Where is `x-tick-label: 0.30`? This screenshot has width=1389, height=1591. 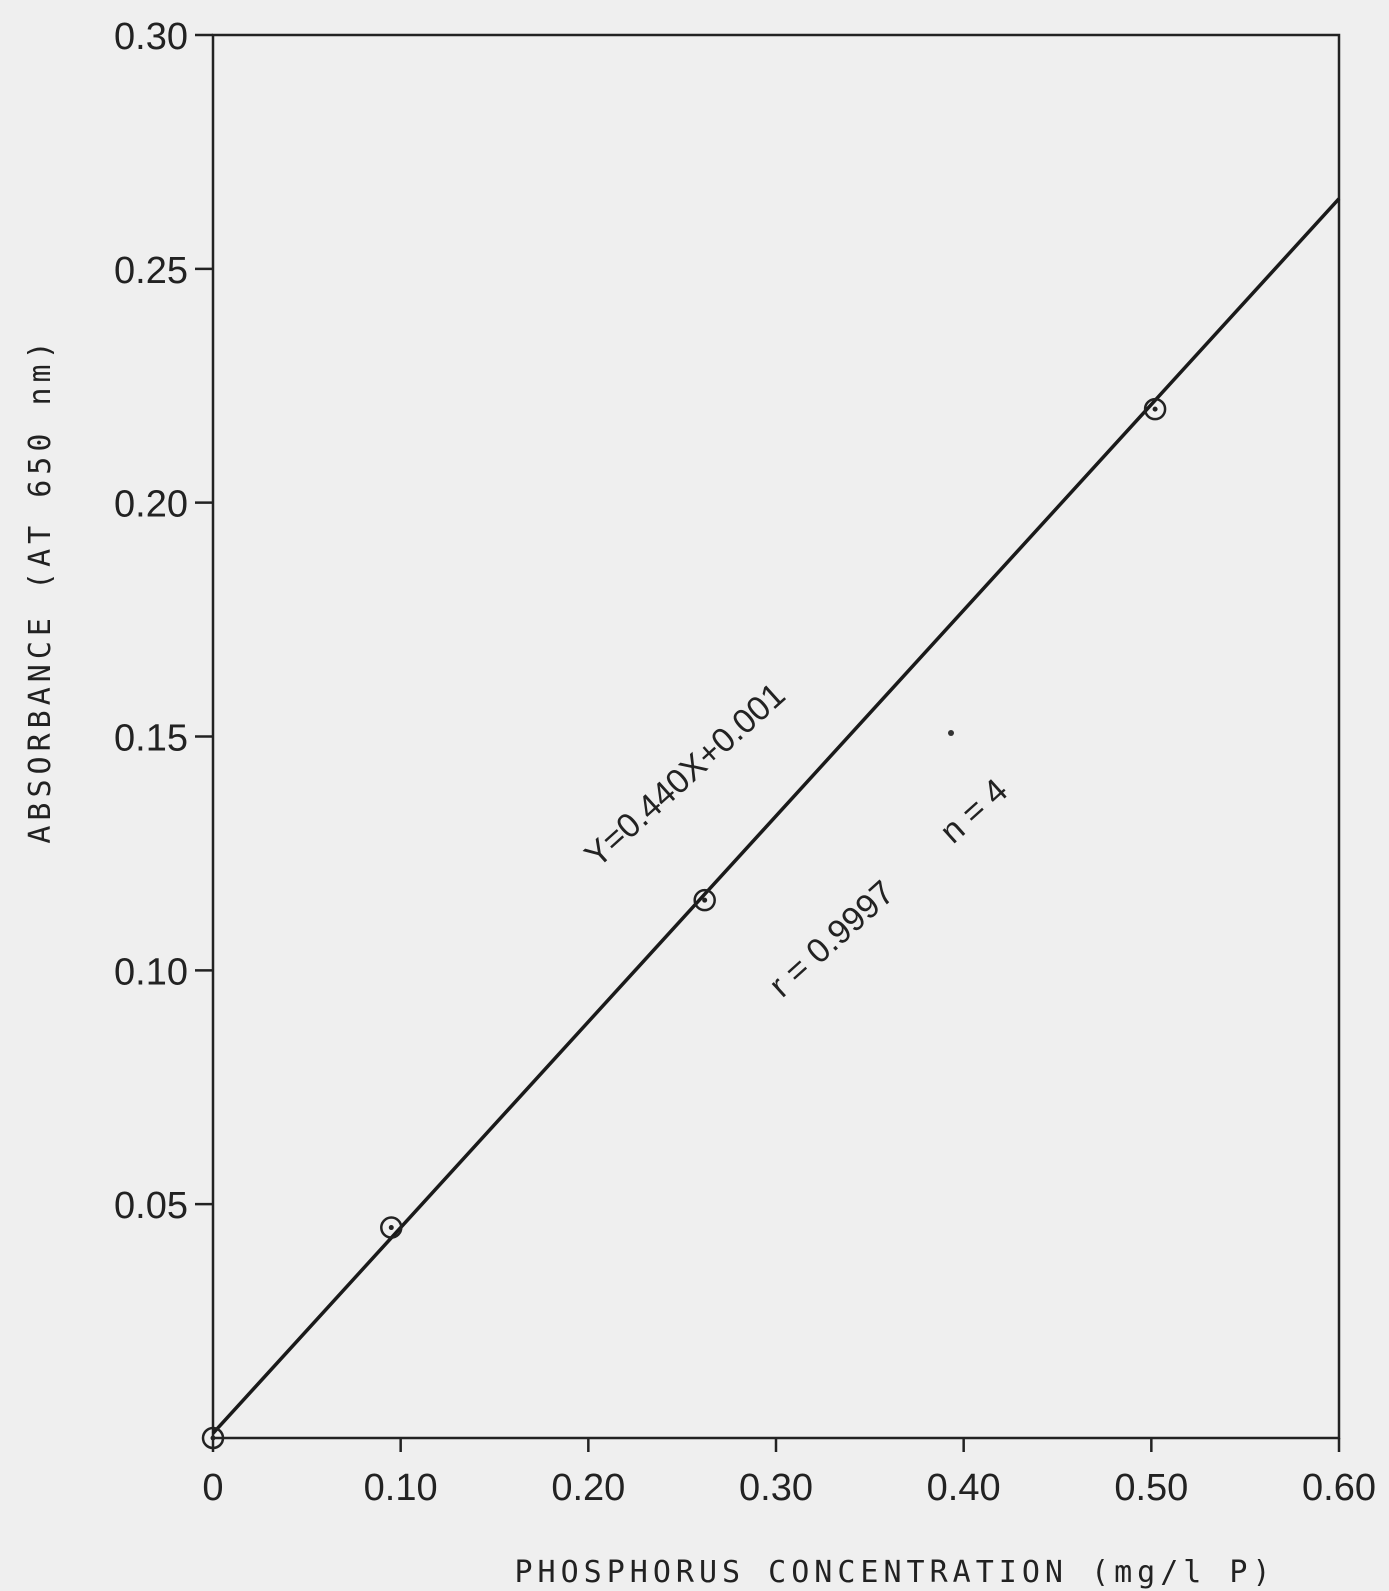 x-tick-label: 0.30 is located at coordinates (776, 1488).